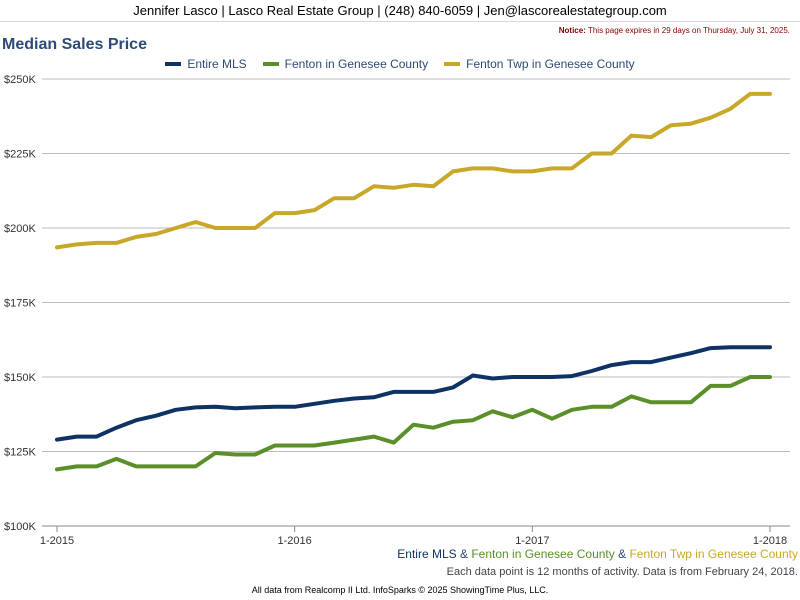 The image size is (800, 600). What do you see at coordinates (770, 541) in the screenshot?
I see `x-tick-label: 1-2018` at bounding box center [770, 541].